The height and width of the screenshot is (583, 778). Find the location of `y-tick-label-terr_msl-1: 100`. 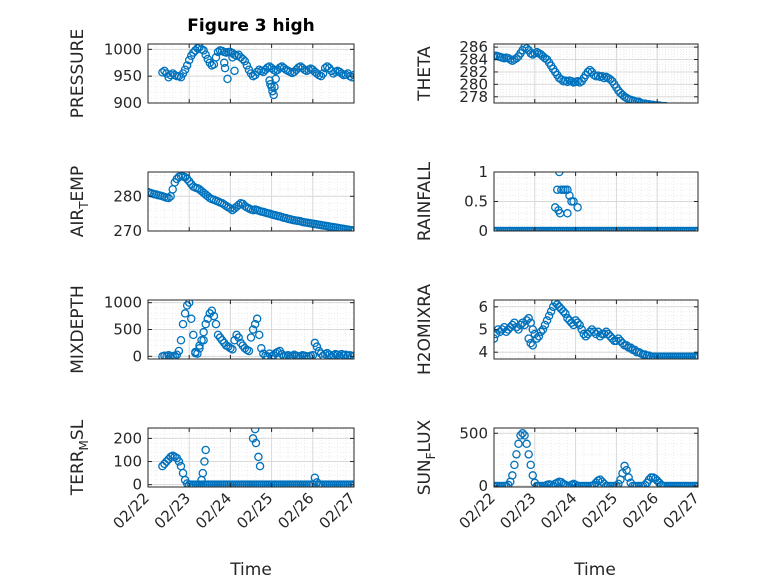

y-tick-label-terr_msl-1: 100 is located at coordinates (127, 462).